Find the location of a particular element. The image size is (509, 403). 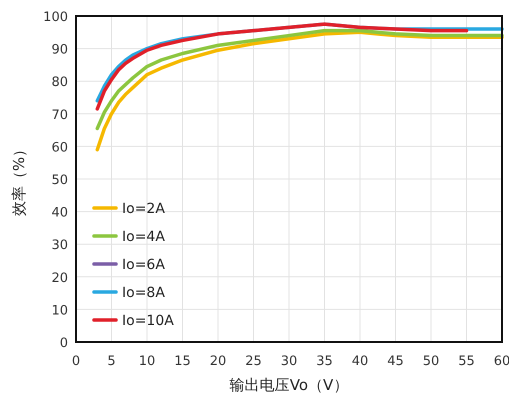

x-tick-label: 25 is located at coordinates (253, 361).